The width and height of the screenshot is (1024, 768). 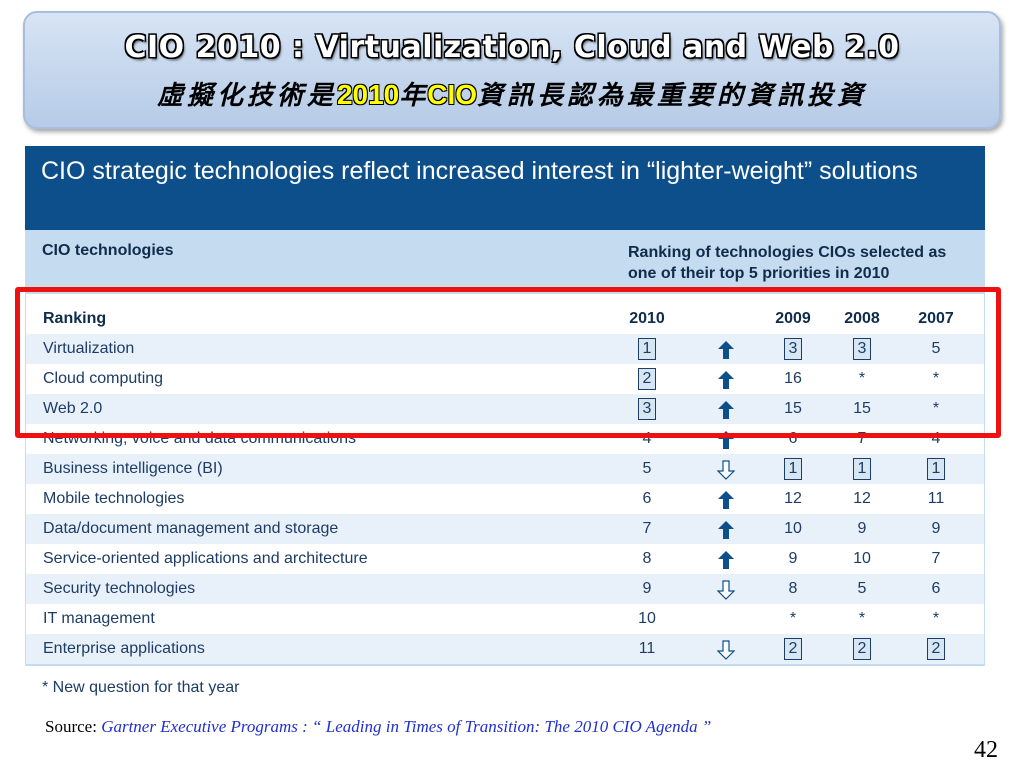 What do you see at coordinates (647, 468) in the screenshot?
I see `rank-2010-cell: 5` at bounding box center [647, 468].